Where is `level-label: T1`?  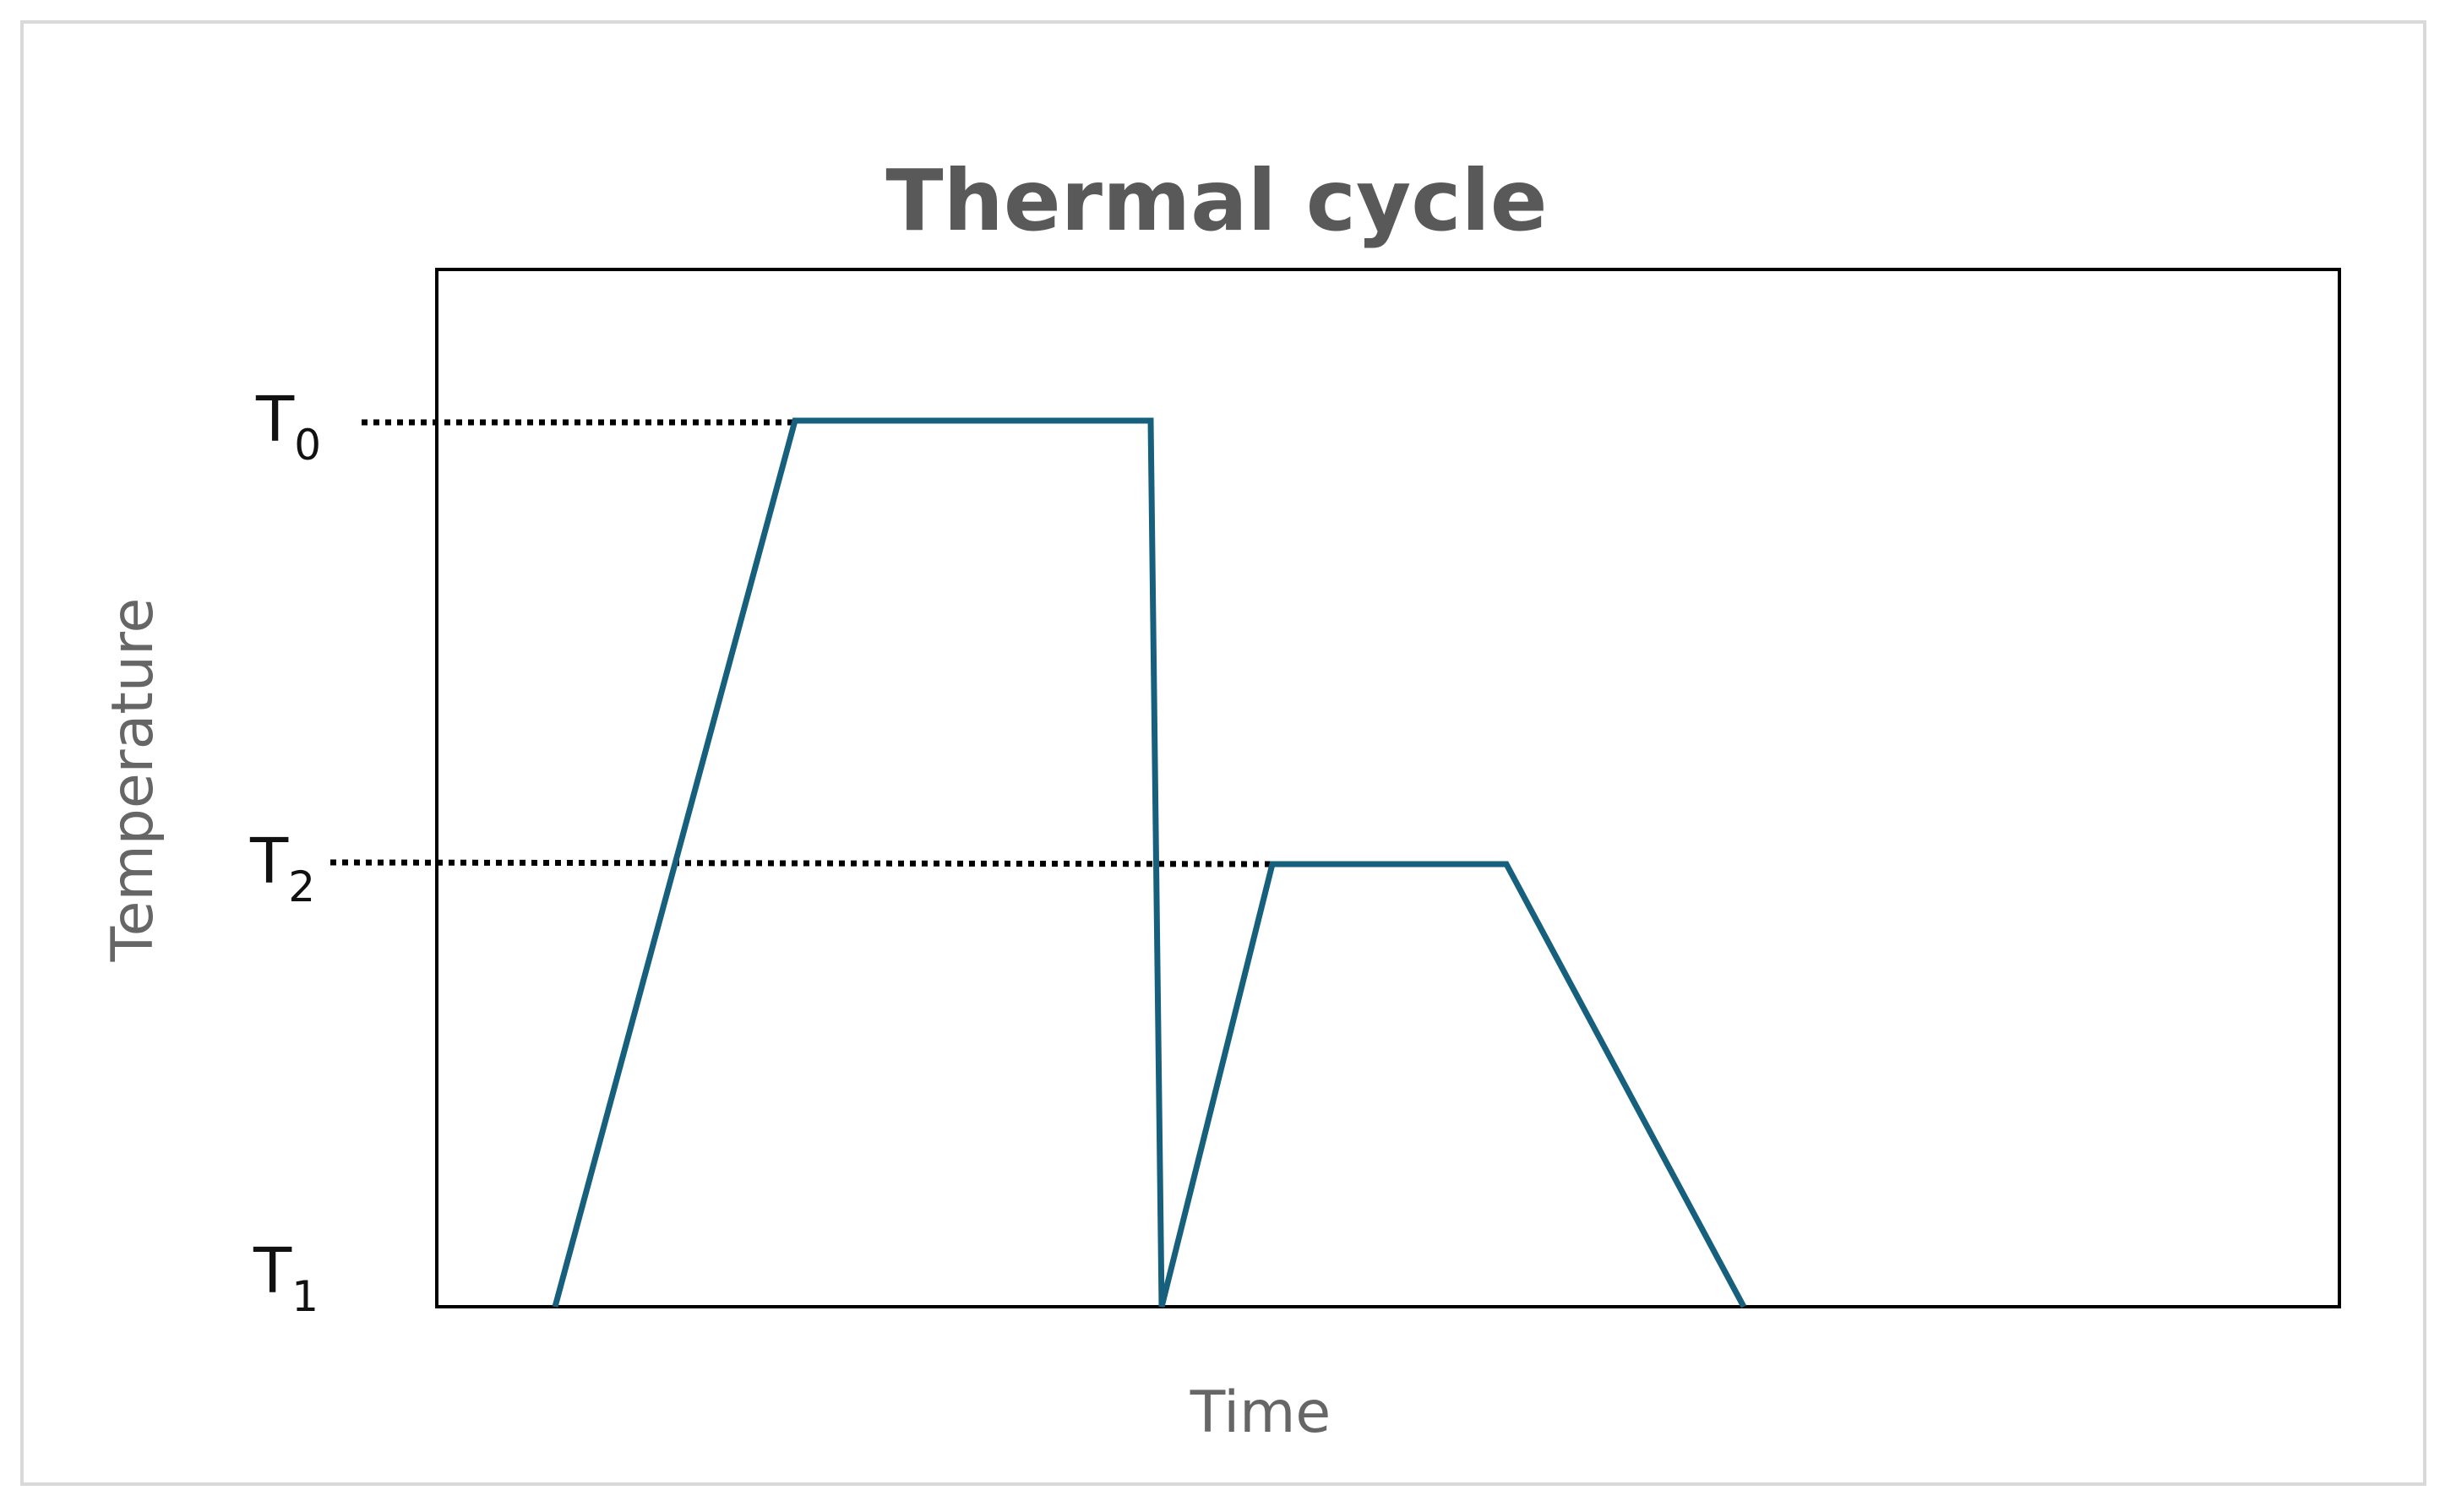 level-label: T1 is located at coordinates (286, 1278).